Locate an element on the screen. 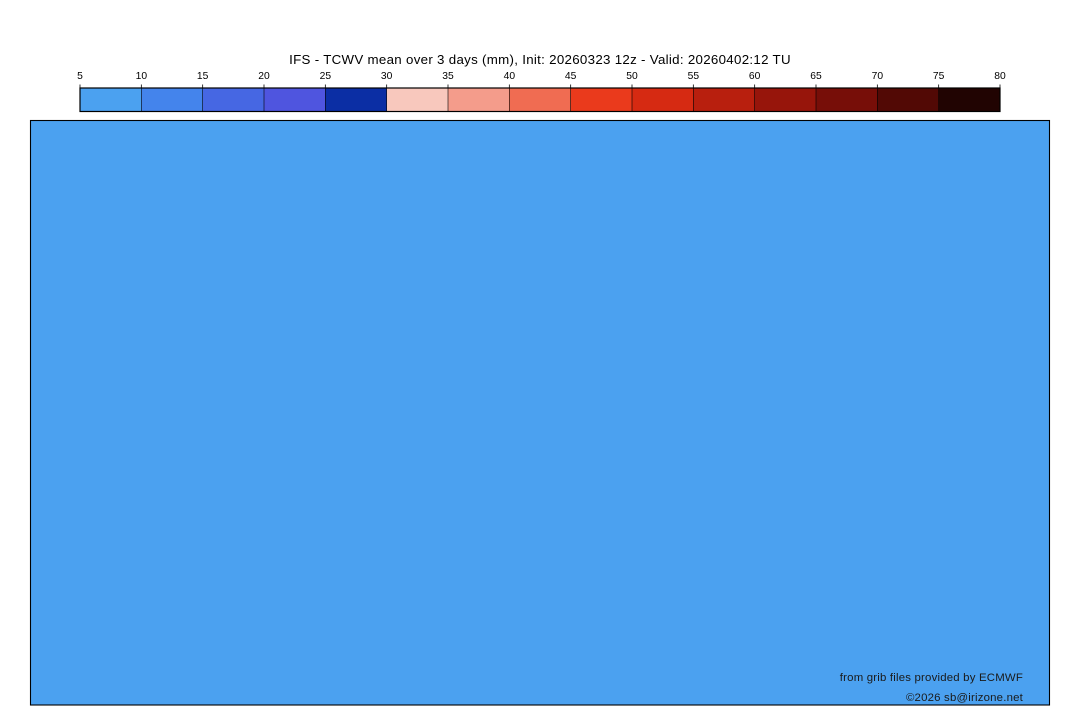 The image size is (1080, 718). svg-text: 25 is located at coordinates (326, 76).